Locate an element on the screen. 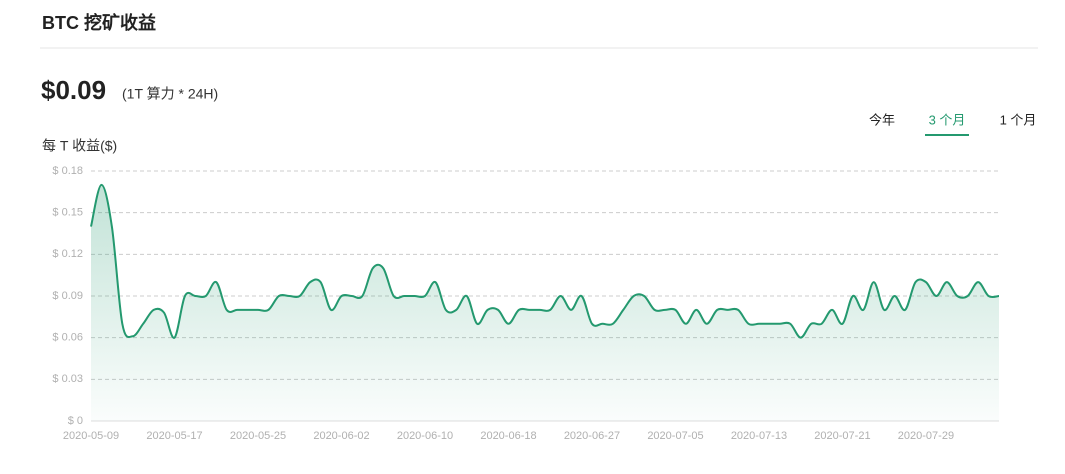  y-axis-label: 每 T 收益($) is located at coordinates (79, 146).